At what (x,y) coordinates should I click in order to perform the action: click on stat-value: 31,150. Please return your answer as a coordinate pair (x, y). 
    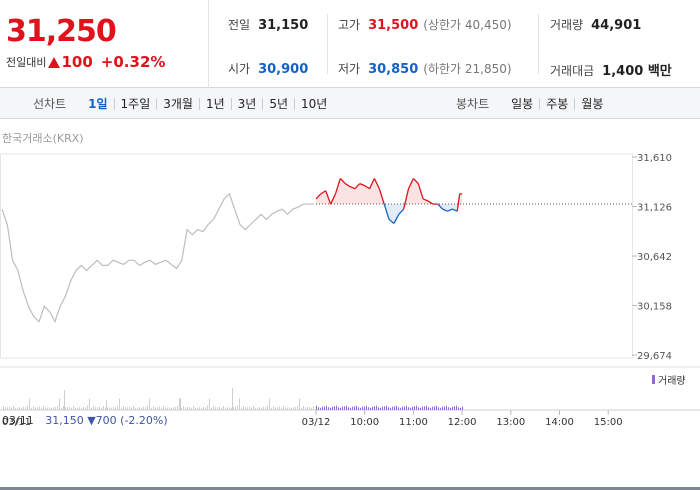
    Looking at the image, I should click on (283, 25).